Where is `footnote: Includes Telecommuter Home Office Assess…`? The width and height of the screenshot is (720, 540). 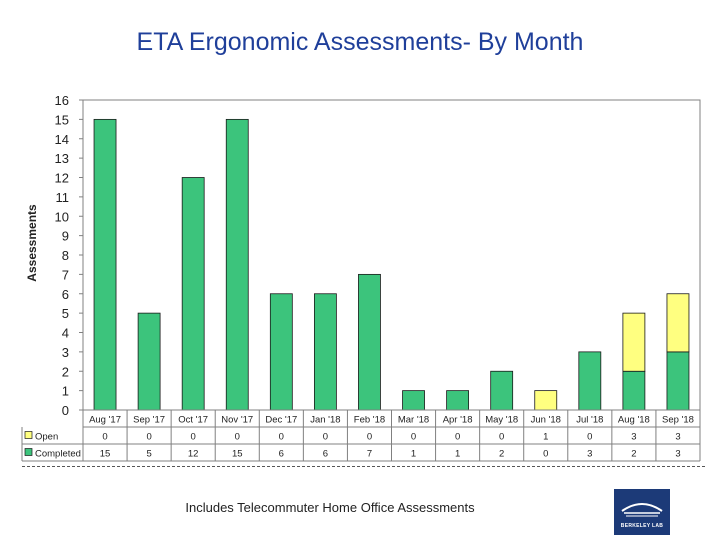
footnote: Includes Telecommuter Home Office Assess… is located at coordinates (330, 507).